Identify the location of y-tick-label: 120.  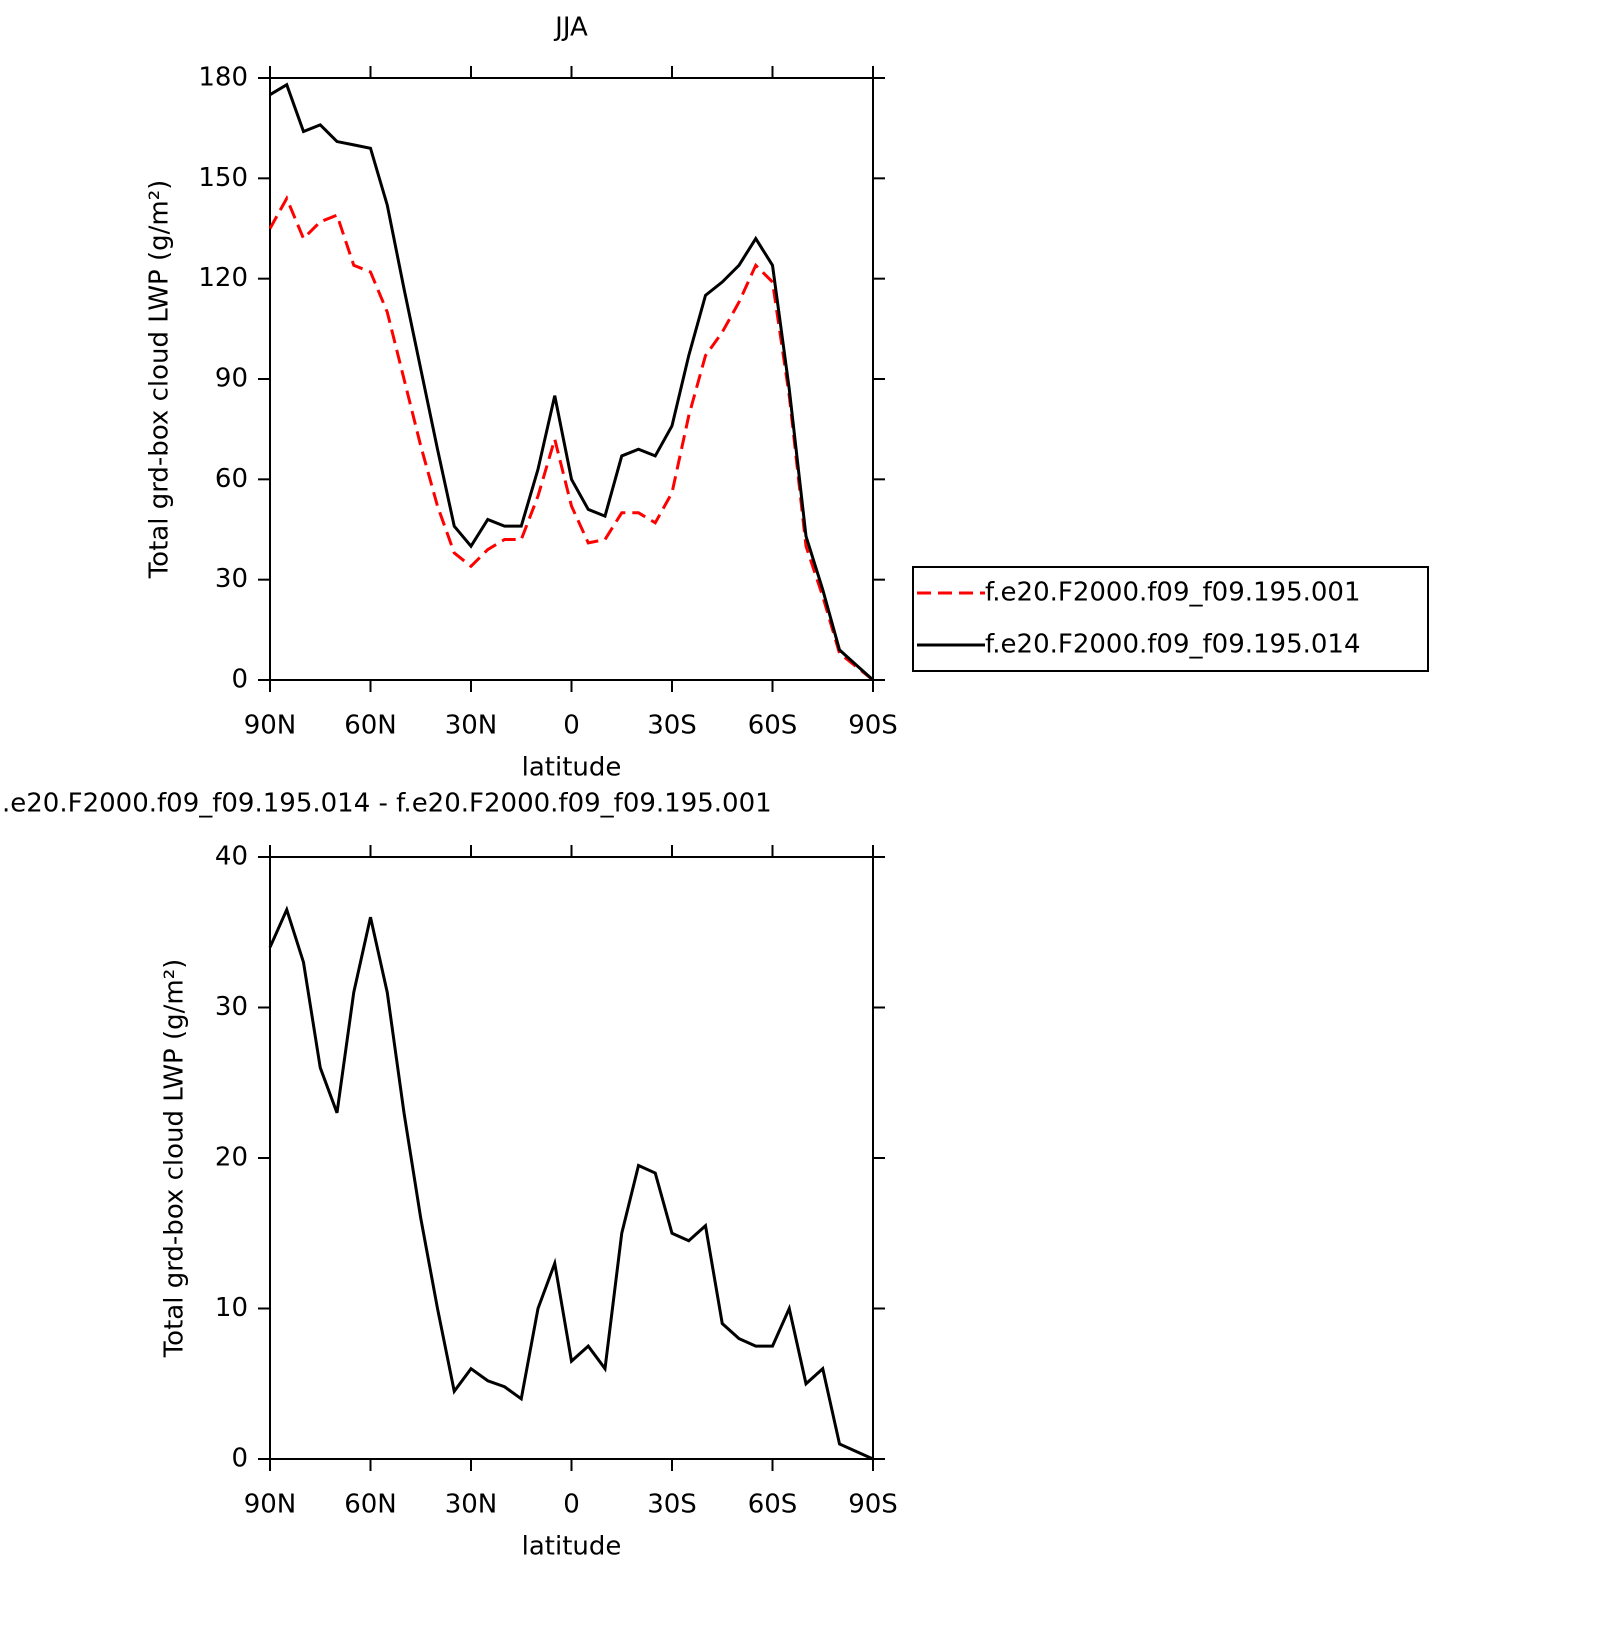
(223, 278).